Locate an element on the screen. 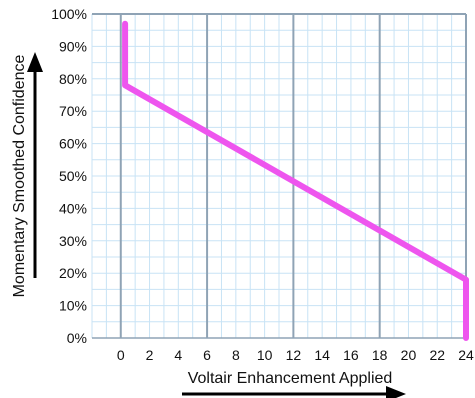  y-tick-label: 100% is located at coordinates (69, 14).